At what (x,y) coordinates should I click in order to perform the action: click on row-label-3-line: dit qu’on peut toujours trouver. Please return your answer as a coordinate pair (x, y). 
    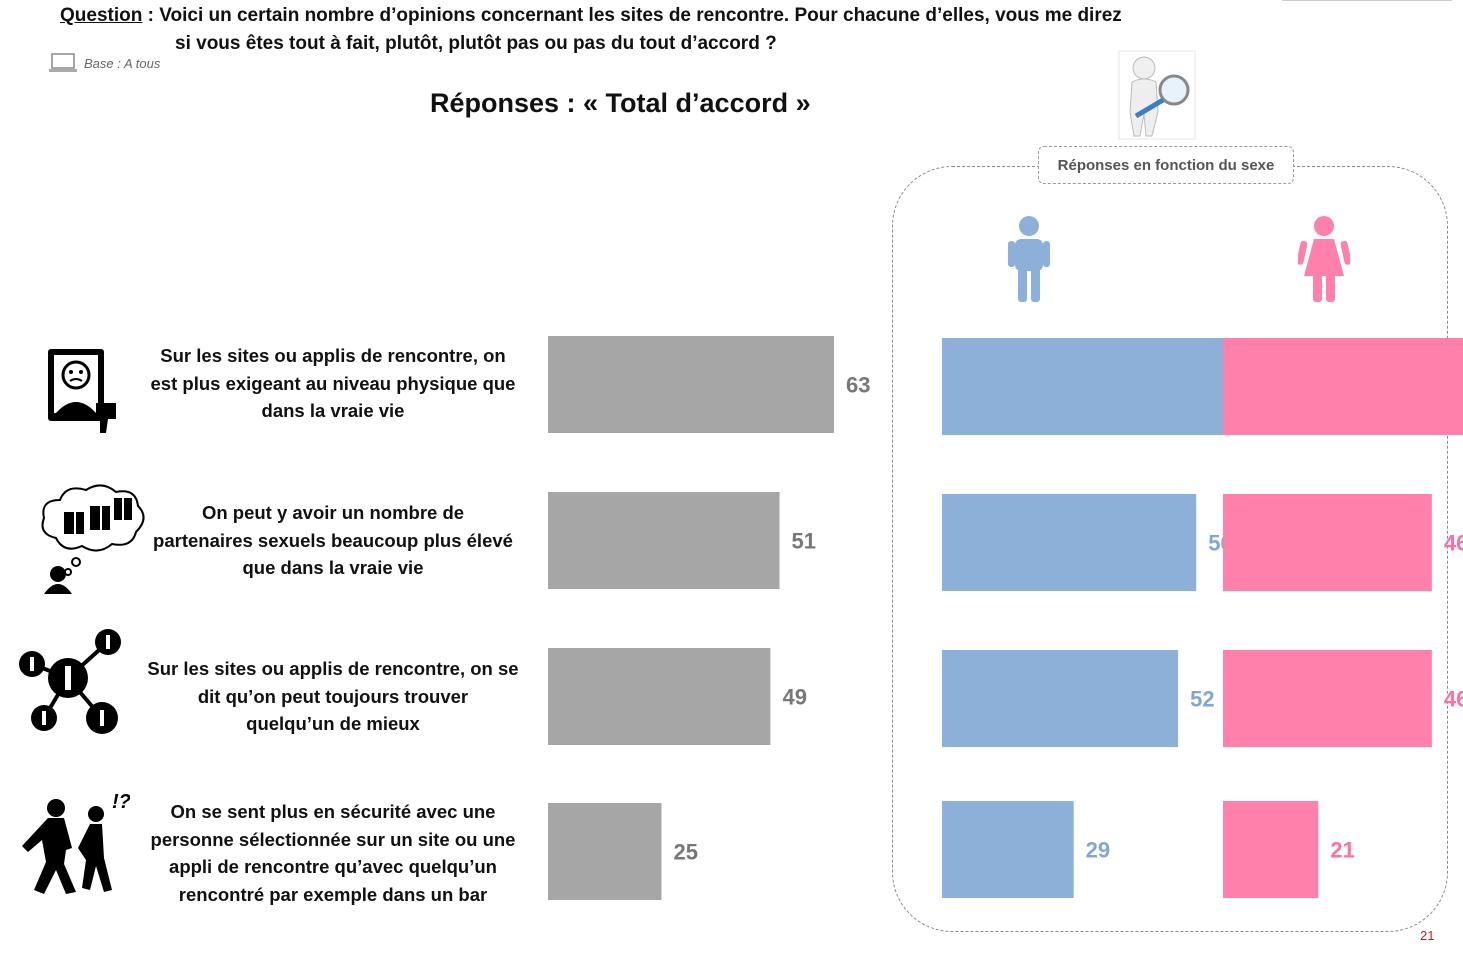
    Looking at the image, I should click on (333, 696).